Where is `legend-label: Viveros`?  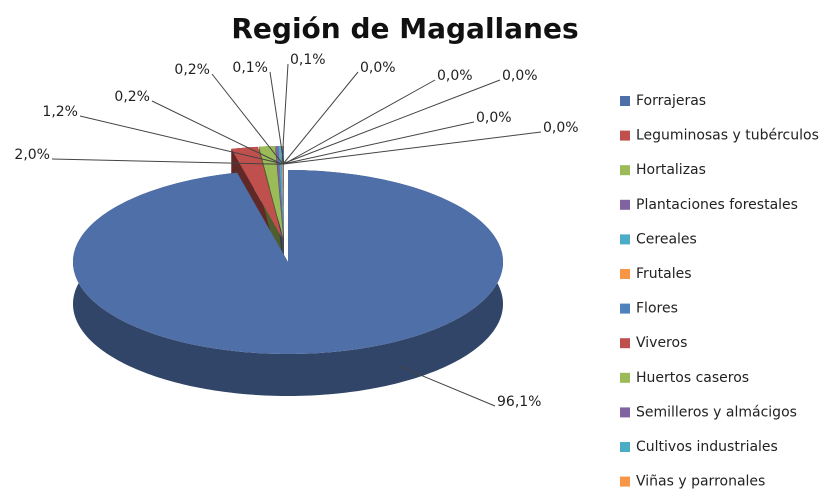 legend-label: Viveros is located at coordinates (661, 343).